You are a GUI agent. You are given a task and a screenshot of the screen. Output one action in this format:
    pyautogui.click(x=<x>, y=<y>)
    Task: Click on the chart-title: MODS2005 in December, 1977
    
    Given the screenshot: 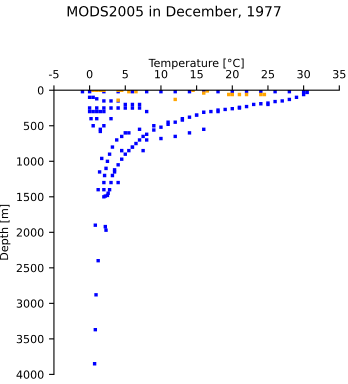 What is the action you would take?
    pyautogui.click(x=174, y=12)
    